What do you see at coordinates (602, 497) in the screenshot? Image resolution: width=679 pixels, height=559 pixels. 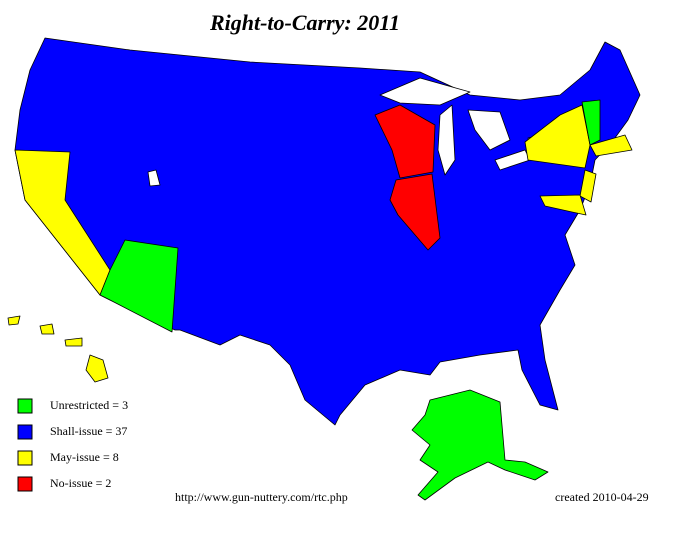 I see `created-date: created 2010-04-29` at bounding box center [602, 497].